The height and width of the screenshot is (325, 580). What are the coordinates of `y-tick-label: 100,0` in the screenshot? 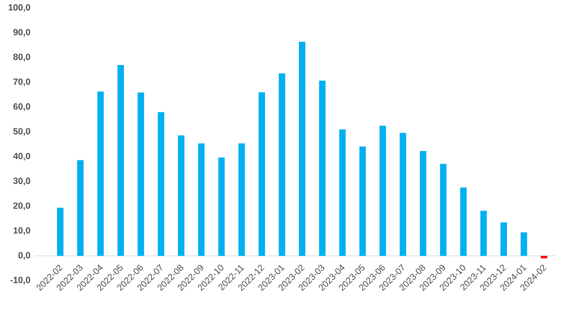 It's located at (19, 8).